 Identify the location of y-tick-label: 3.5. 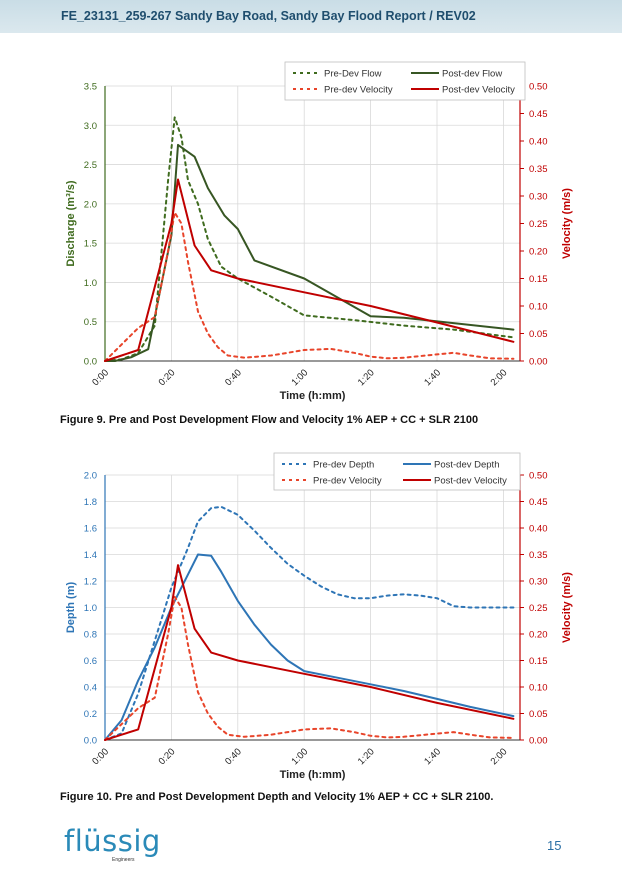
(90, 87).